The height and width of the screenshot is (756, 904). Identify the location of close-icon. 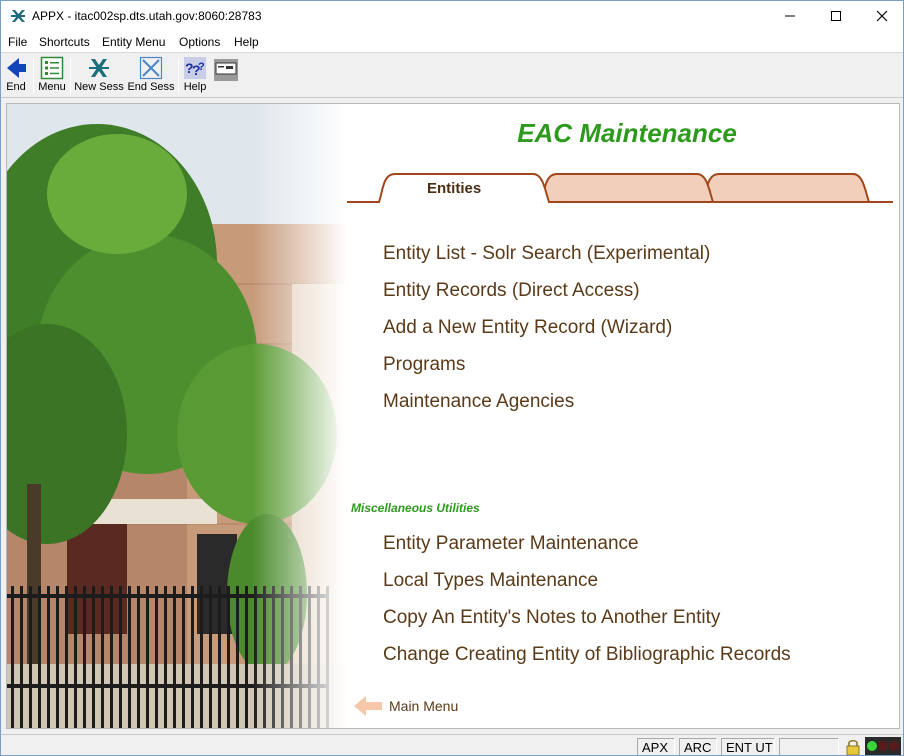
(882, 16).